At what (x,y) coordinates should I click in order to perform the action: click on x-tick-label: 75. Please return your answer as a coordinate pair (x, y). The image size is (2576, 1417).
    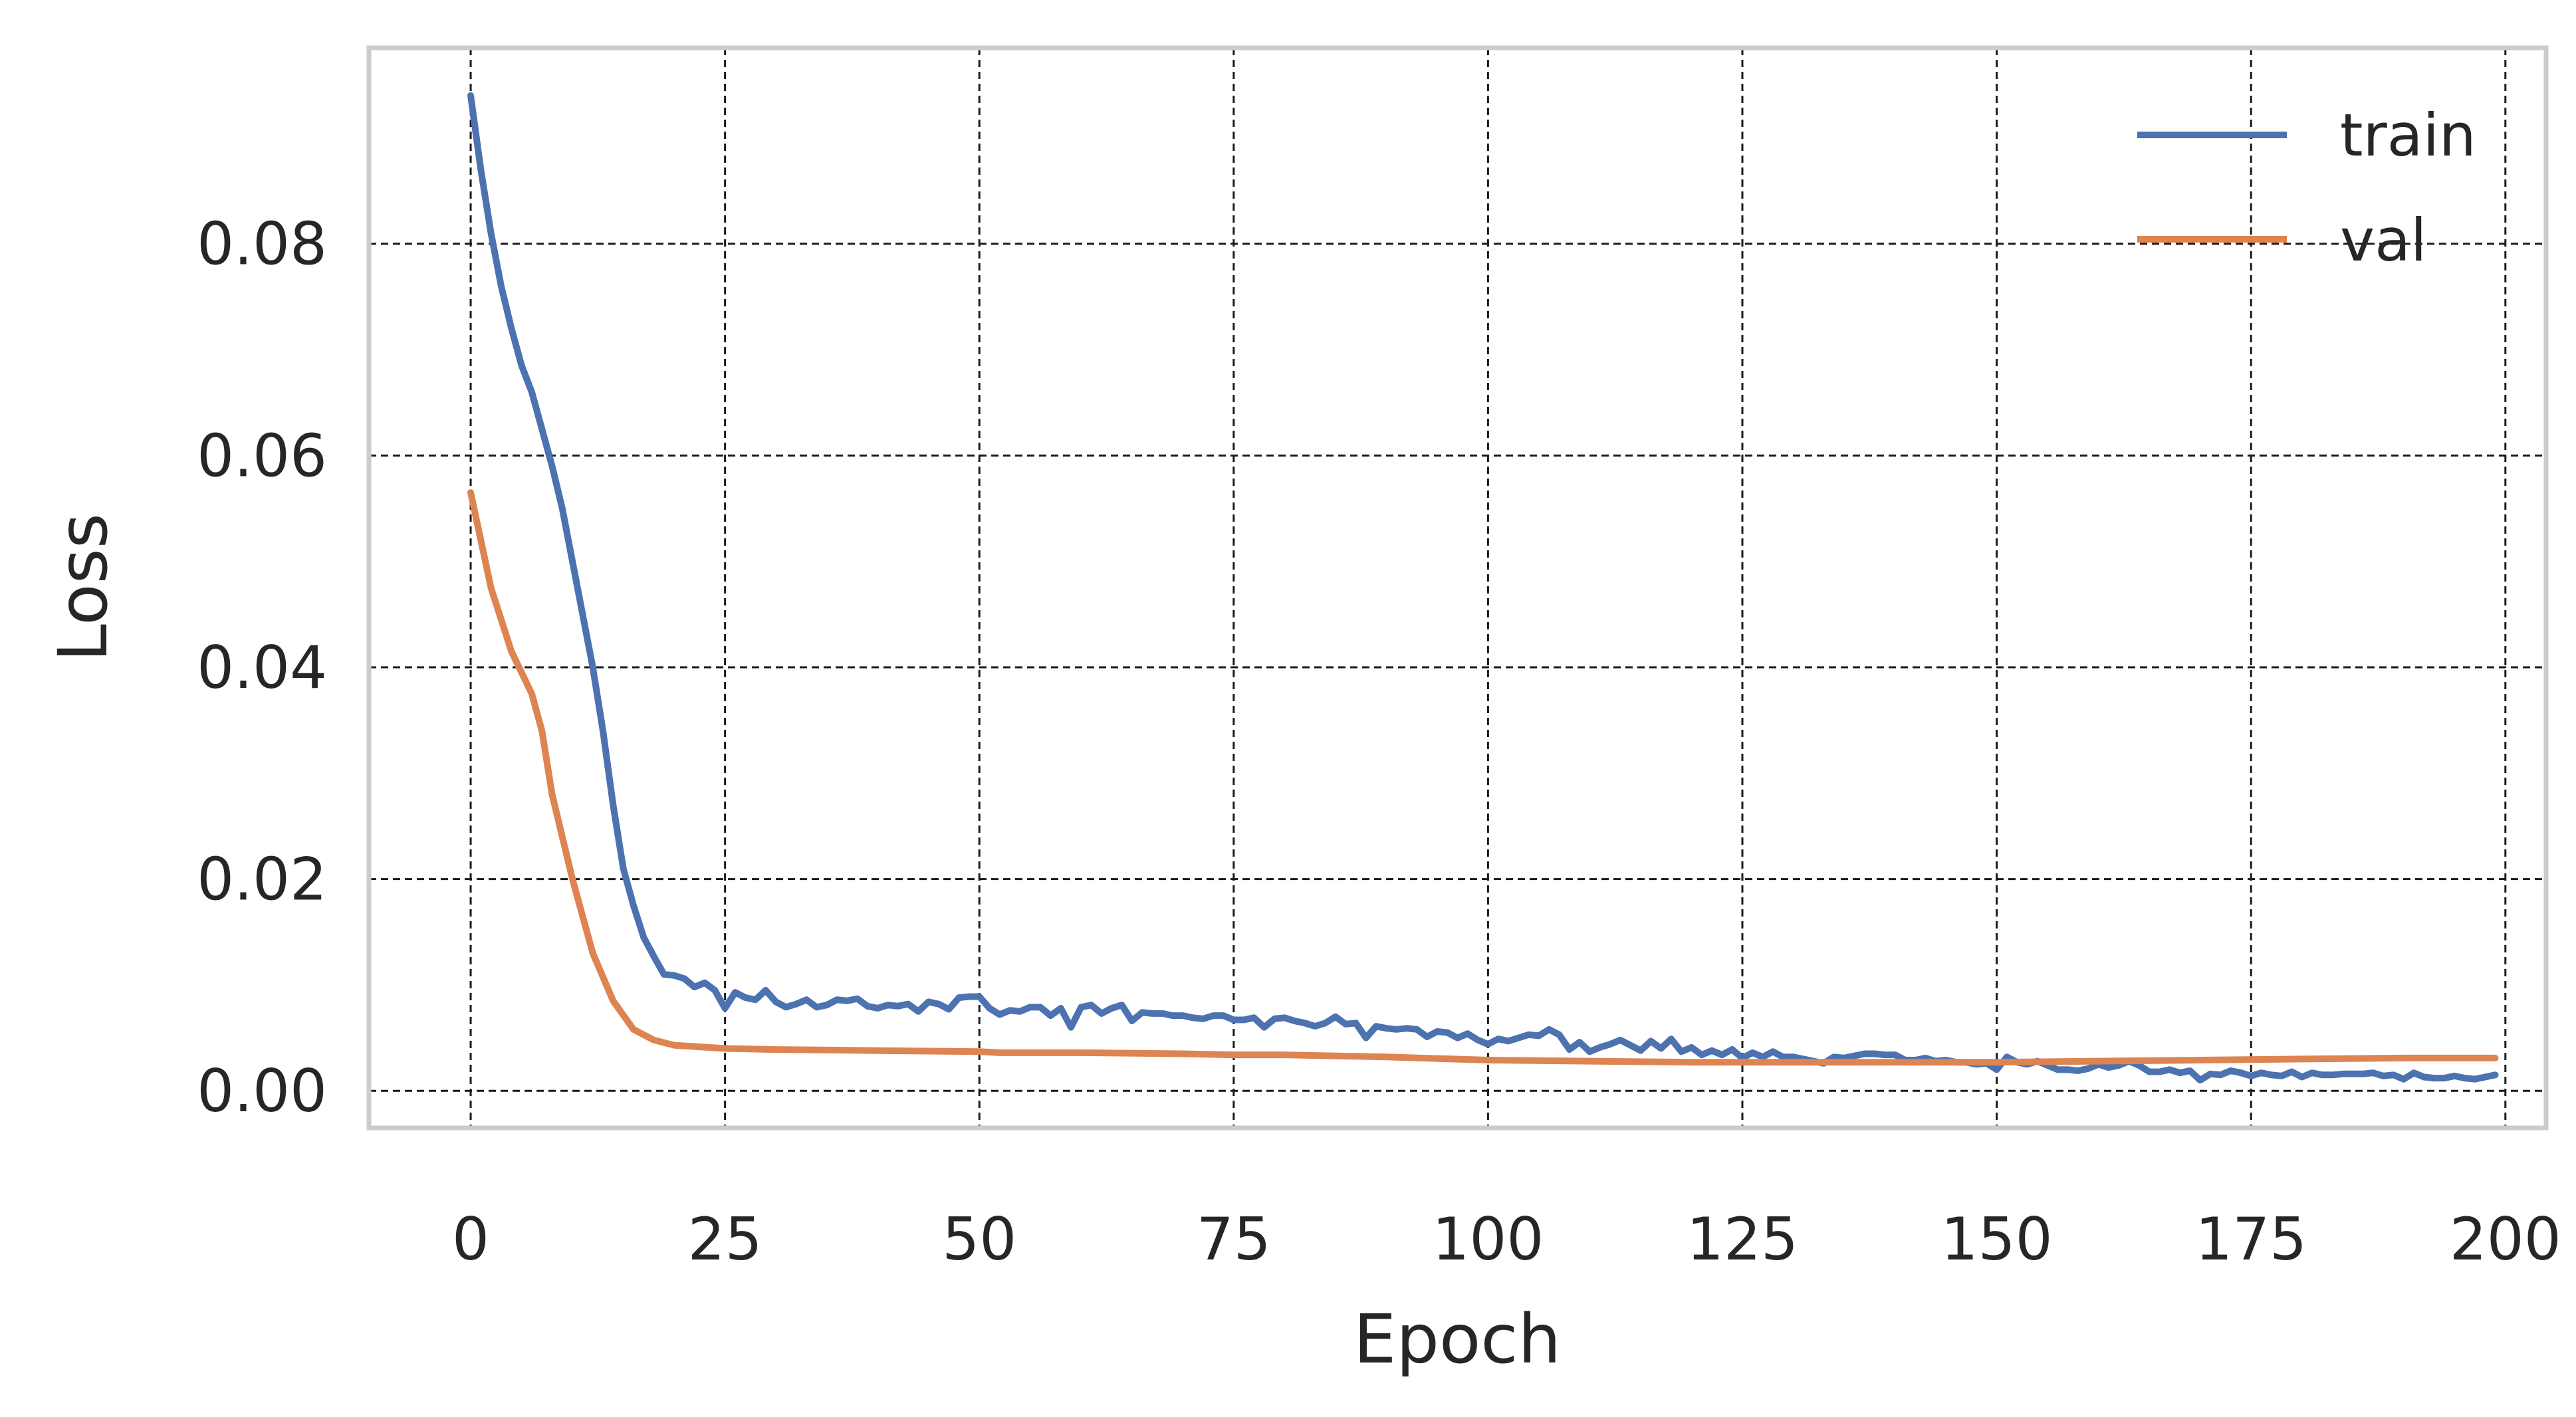
    Looking at the image, I should click on (1234, 1239).